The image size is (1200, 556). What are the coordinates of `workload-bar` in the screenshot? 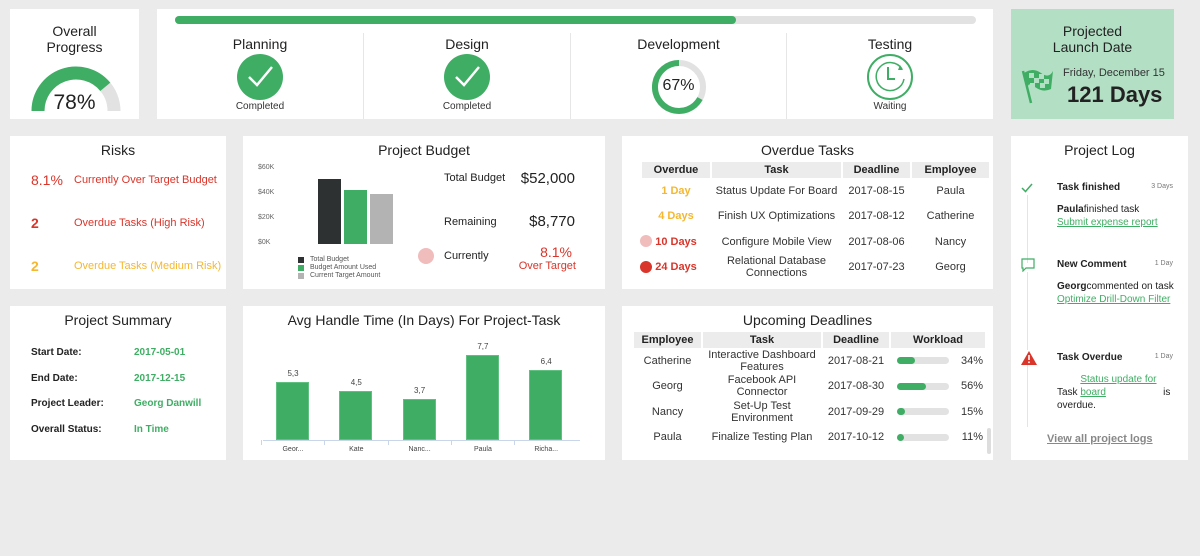 It's located at (923, 412).